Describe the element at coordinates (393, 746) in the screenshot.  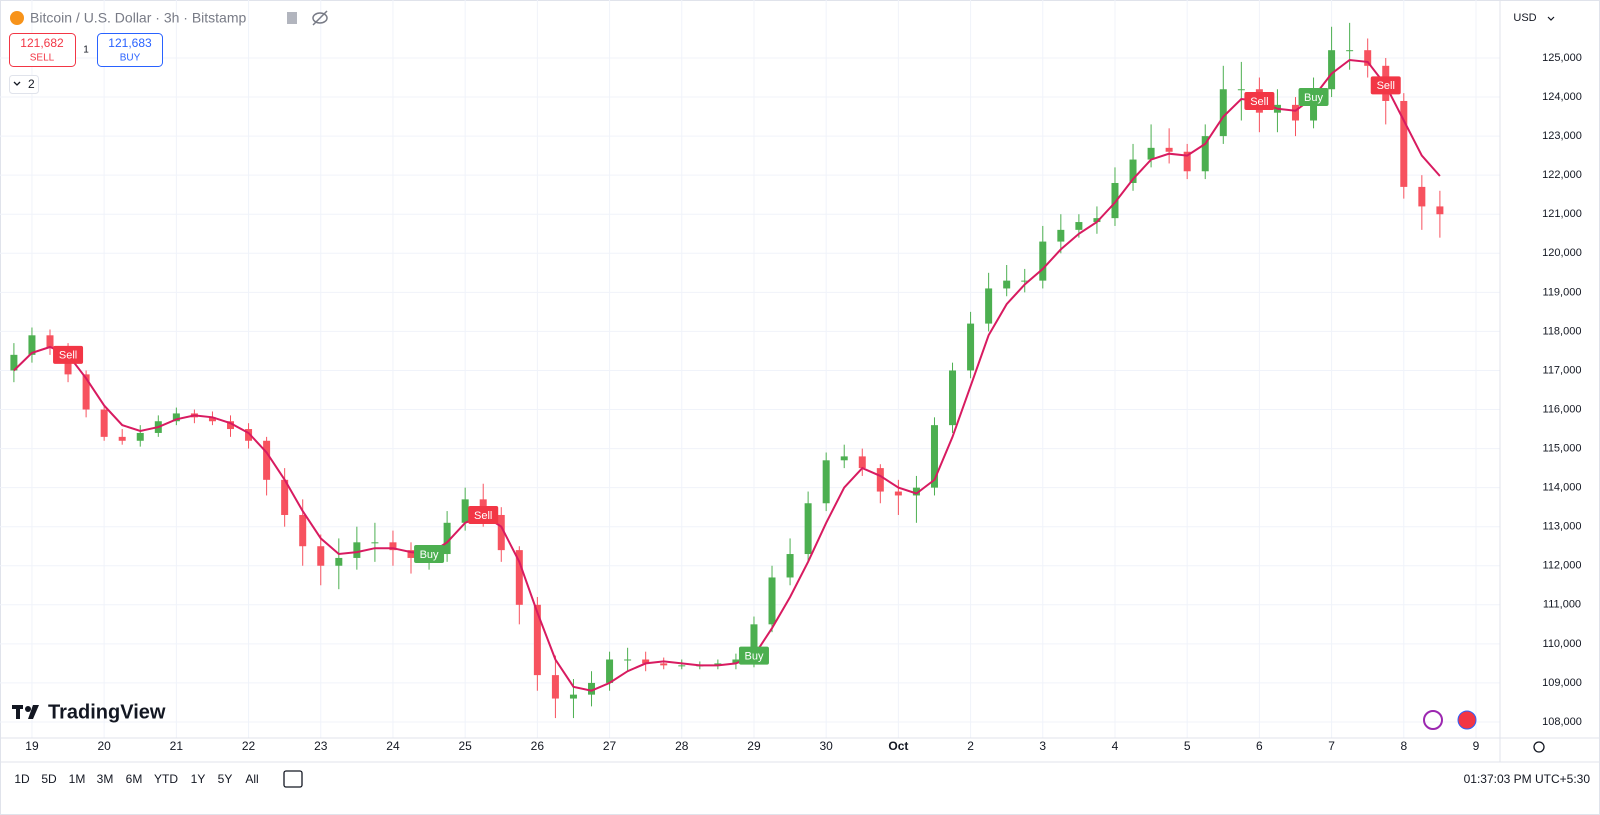
I see `x-tick-label: 24` at that location.